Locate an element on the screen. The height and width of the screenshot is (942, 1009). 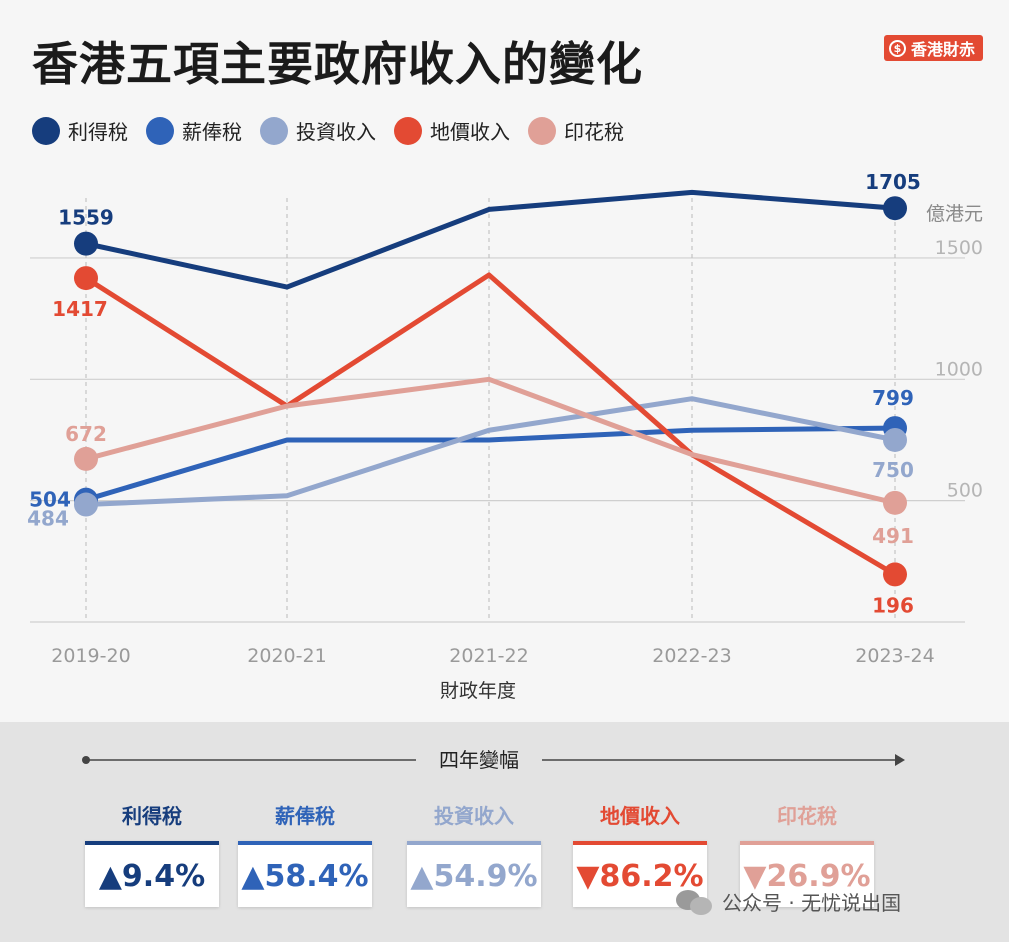
legend-label: 利得稅 is located at coordinates (98, 132).